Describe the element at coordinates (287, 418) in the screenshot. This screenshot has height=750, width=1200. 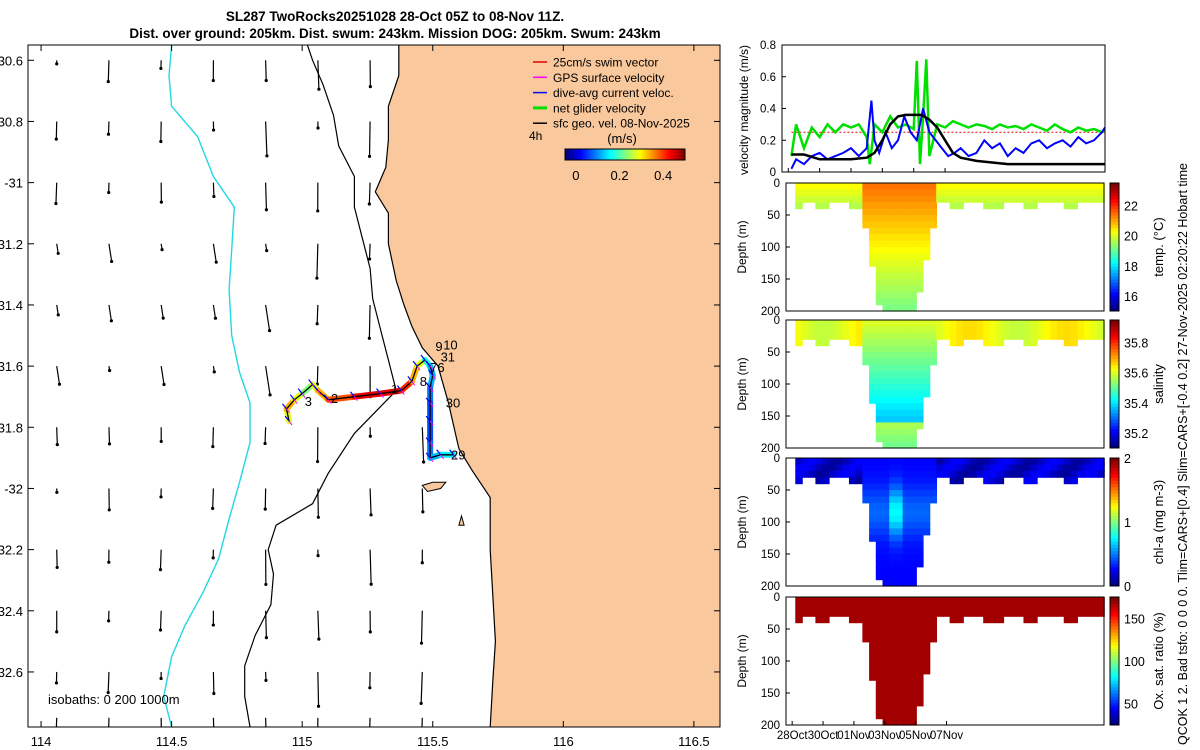
I see `dive-avg-vector` at that location.